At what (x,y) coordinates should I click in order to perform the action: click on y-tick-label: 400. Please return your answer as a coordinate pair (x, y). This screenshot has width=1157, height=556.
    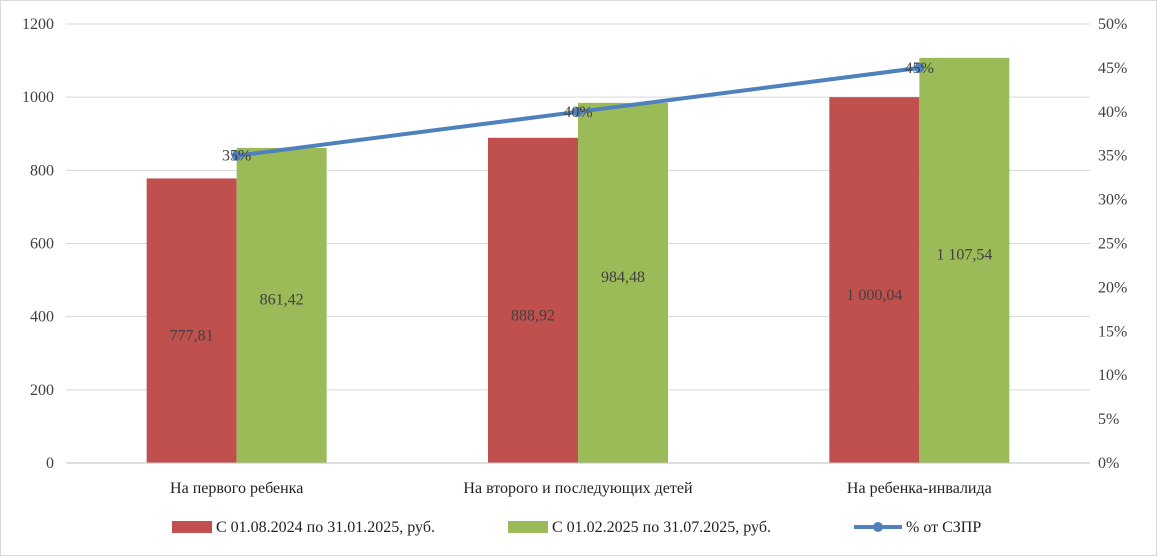
    Looking at the image, I should click on (42, 317).